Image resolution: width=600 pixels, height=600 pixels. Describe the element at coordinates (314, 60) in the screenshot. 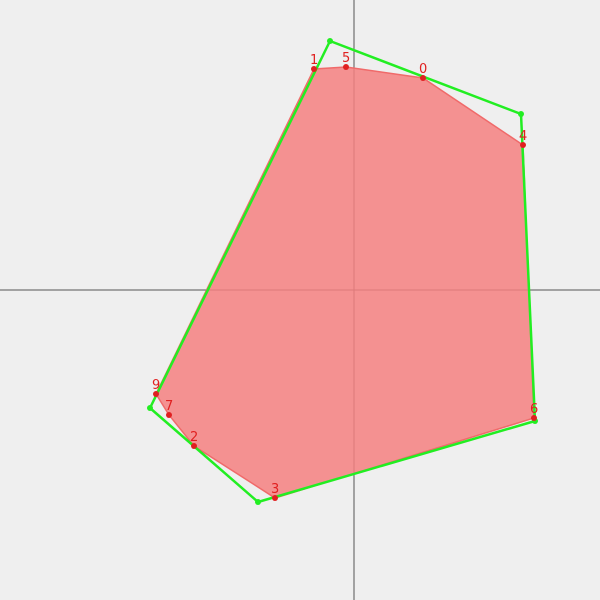

I see `point-label: 1` at that location.